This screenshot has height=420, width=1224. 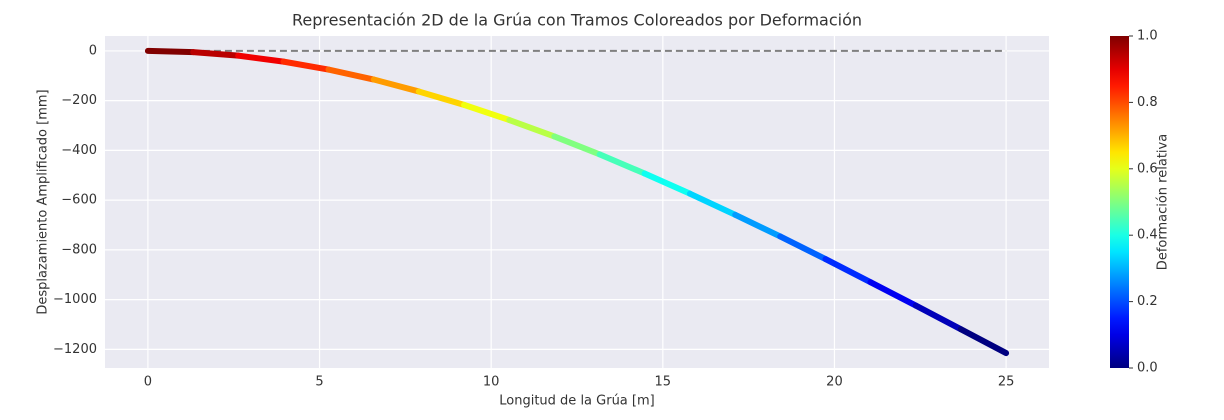 I want to click on colorbar-tick-label: 0.2, so click(x=1147, y=301).